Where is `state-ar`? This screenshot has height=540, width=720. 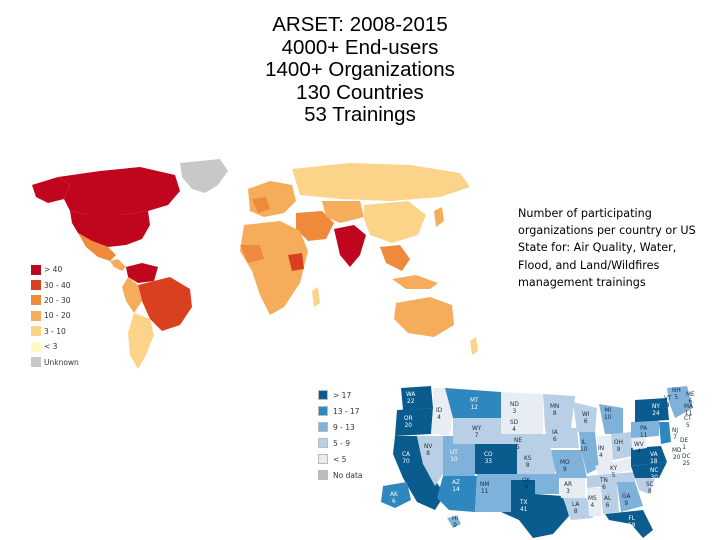 state-ar is located at coordinates (572, 488).